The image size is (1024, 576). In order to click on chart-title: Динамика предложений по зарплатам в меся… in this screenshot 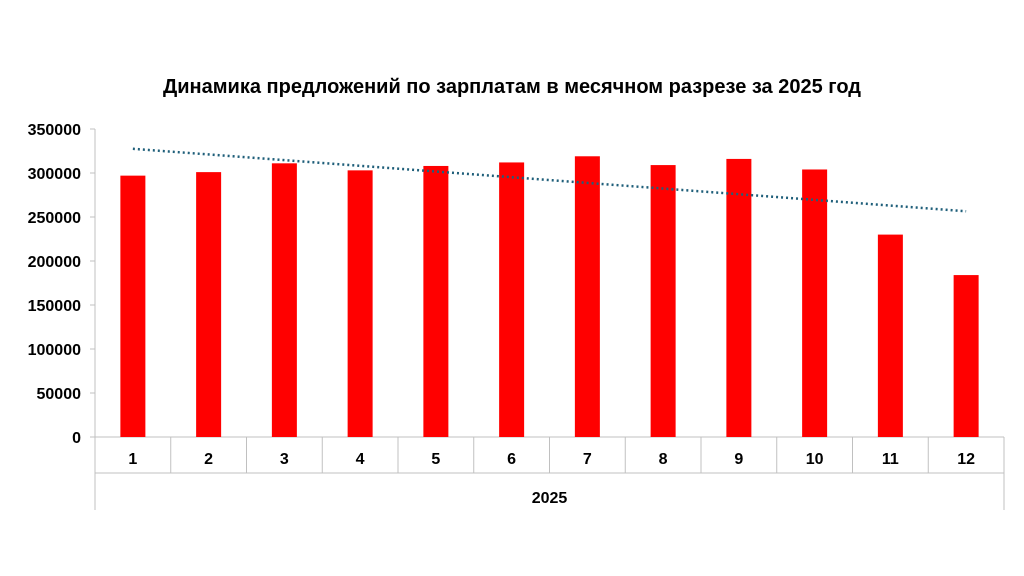, I will do `click(512, 87)`.